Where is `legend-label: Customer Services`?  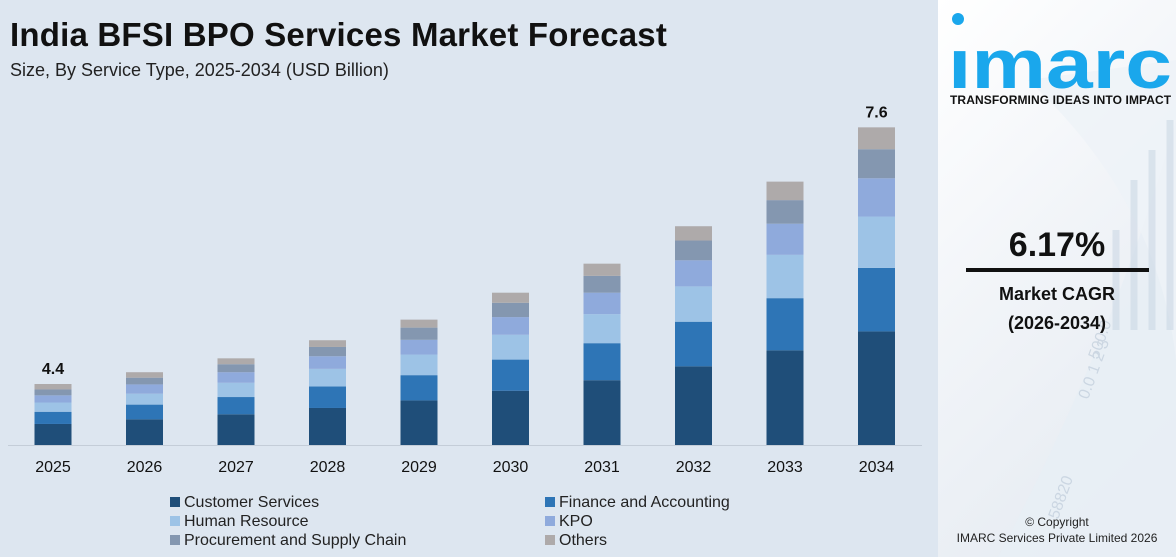 legend-label: Customer Services is located at coordinates (252, 502).